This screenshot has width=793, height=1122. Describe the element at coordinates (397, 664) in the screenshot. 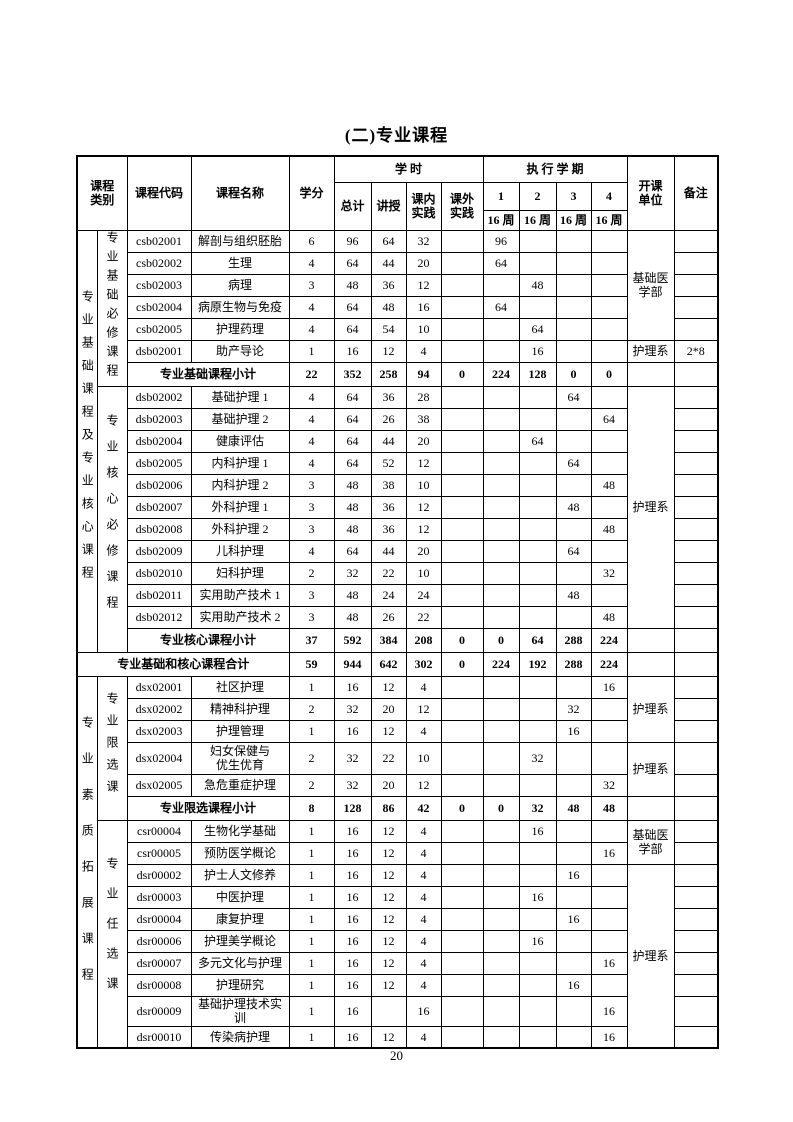

I see `total-row: 专业基础和核心课程合计 59 944 642 302 0 224 192 288 224` at that location.